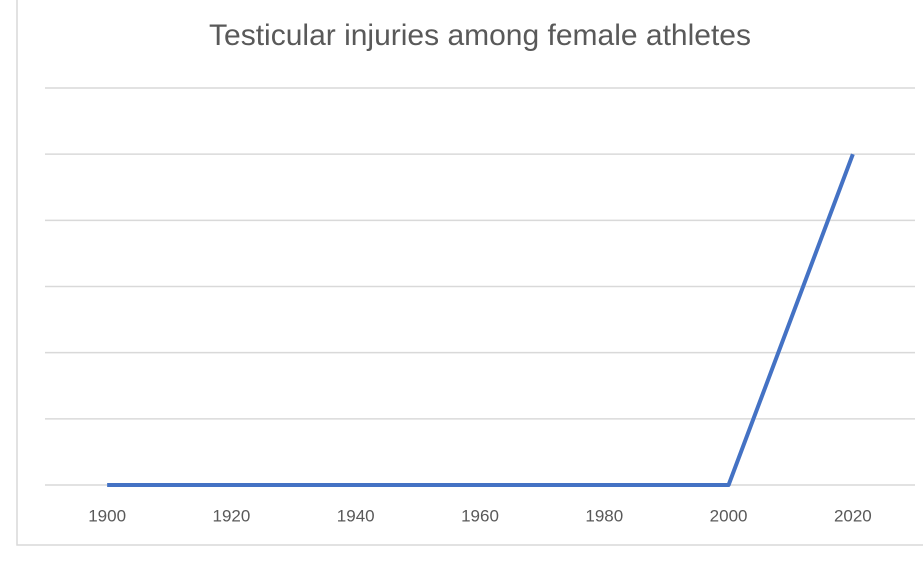 This screenshot has width=923, height=565. What do you see at coordinates (853, 515) in the screenshot?
I see `x-tick-label: 2020` at bounding box center [853, 515].